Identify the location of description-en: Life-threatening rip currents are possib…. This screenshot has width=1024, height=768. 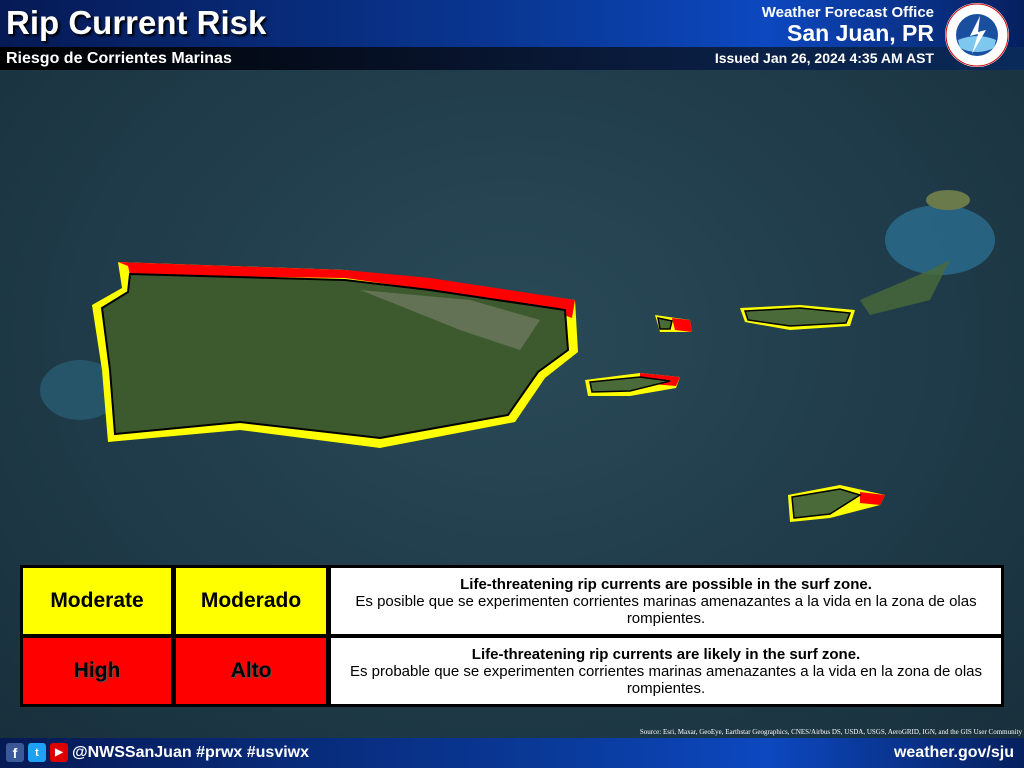
(666, 584).